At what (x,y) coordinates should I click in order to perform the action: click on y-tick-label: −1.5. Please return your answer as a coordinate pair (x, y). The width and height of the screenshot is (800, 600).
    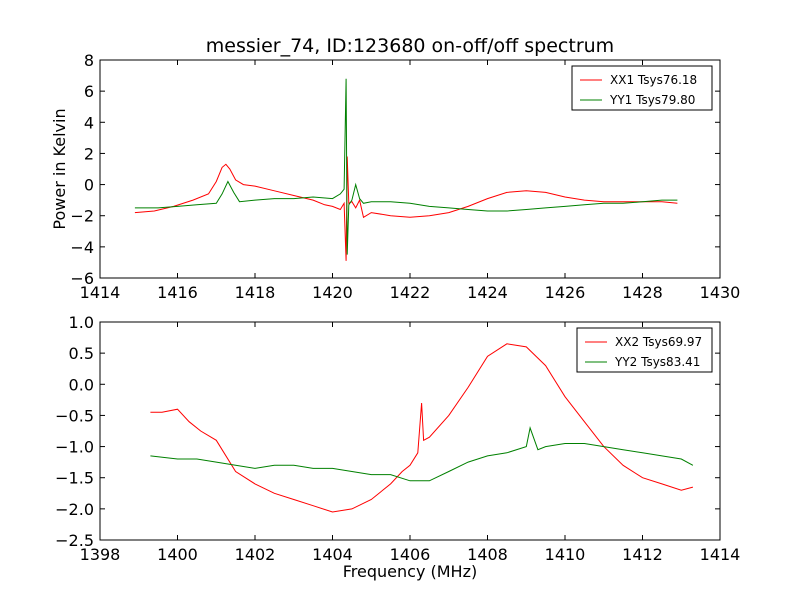
    Looking at the image, I should click on (74, 478).